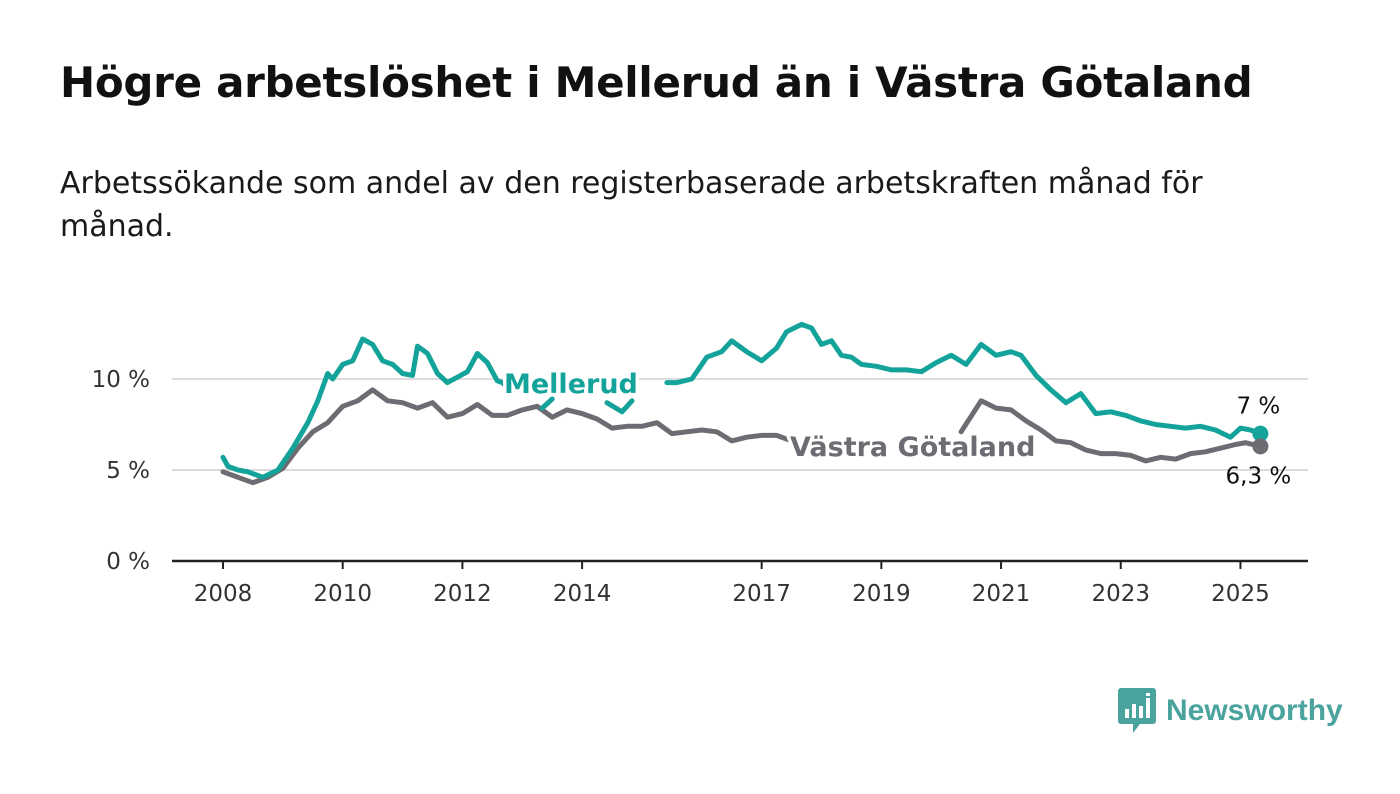 This screenshot has height=794, width=1400. What do you see at coordinates (1259, 476) in the screenshot?
I see `end-label-v-stra-g-taland: 6,3 %` at bounding box center [1259, 476].